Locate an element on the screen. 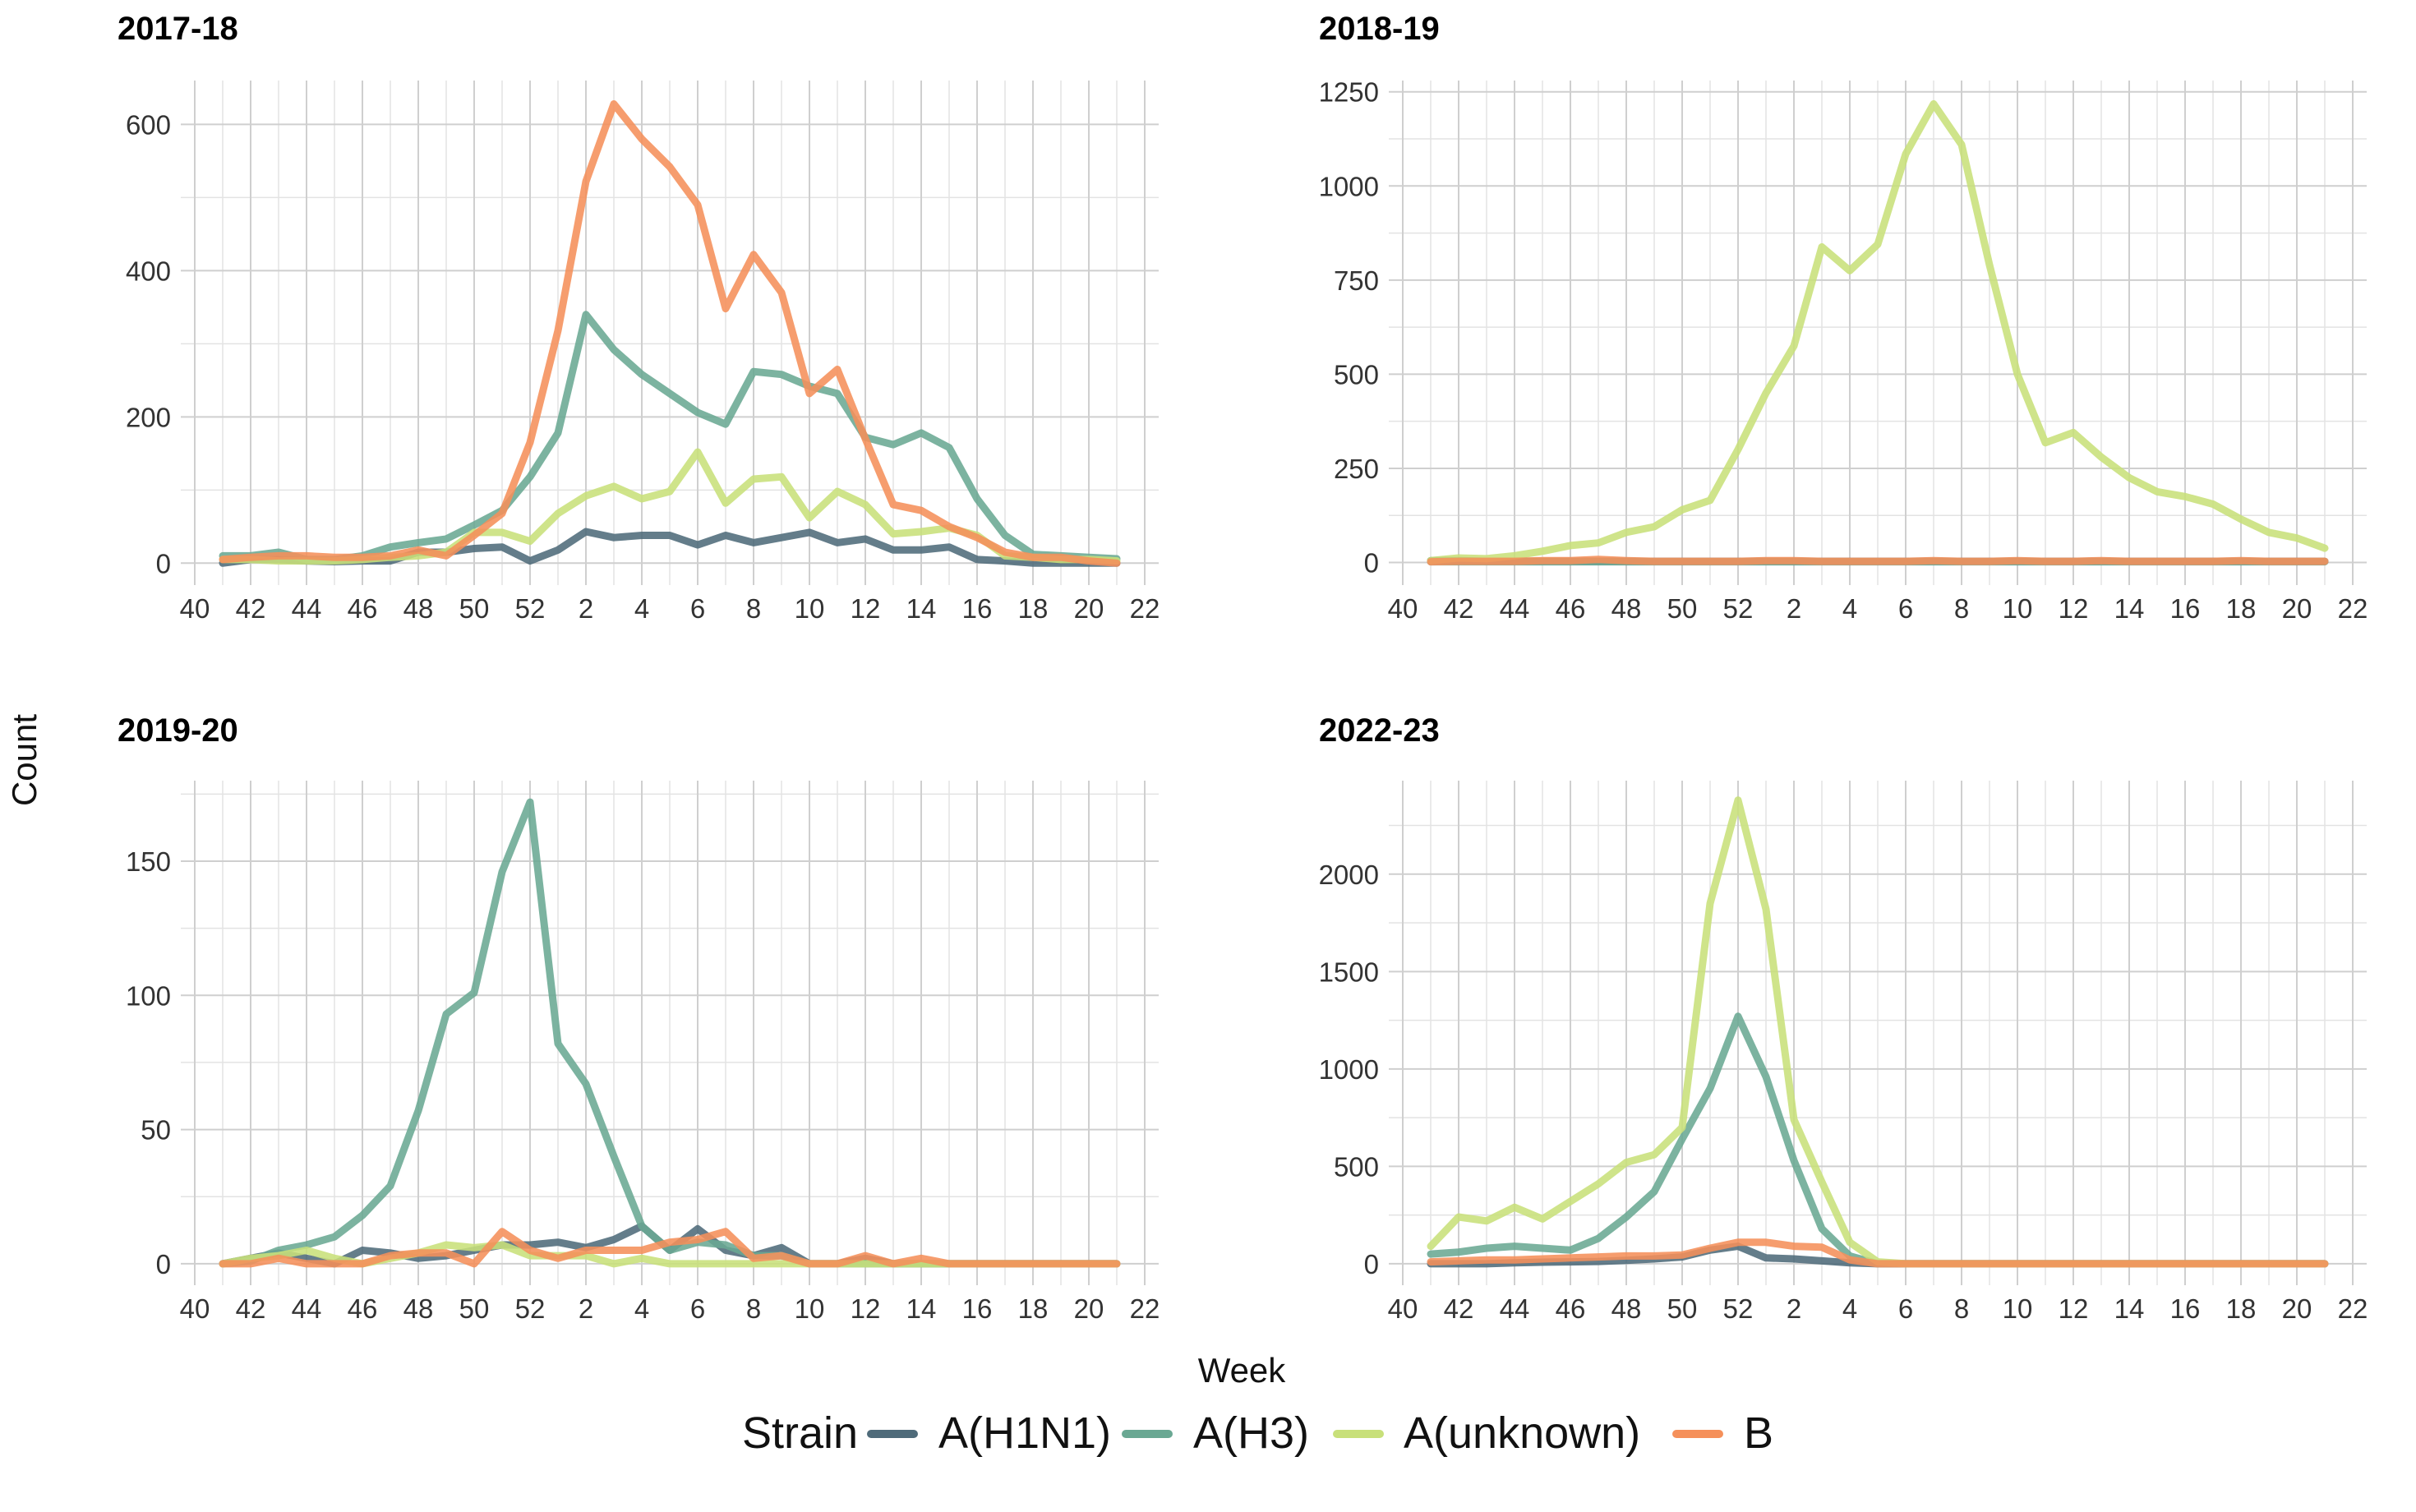 The image size is (2416, 1512). y-tick-label: 100 is located at coordinates (149, 995).